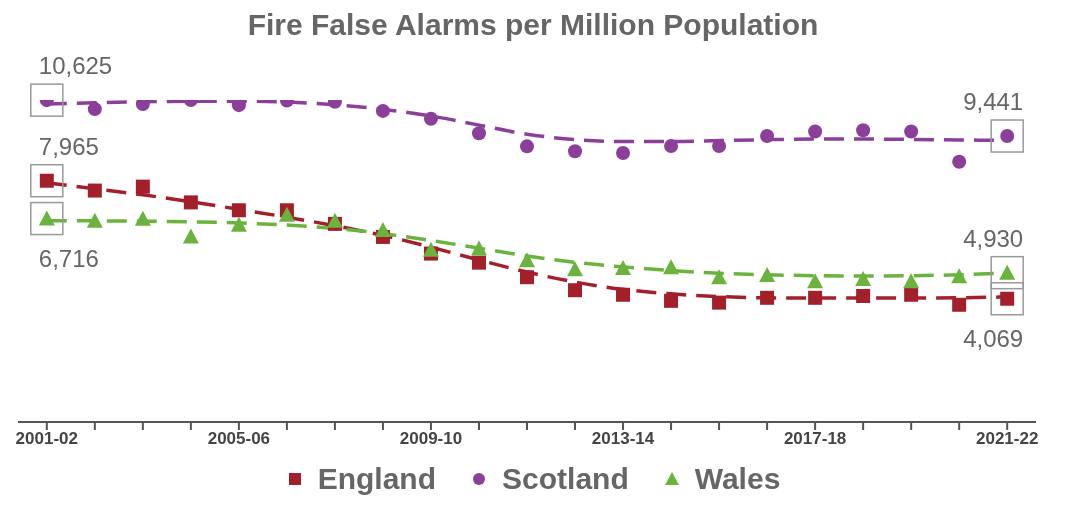 The height and width of the screenshot is (519, 1066). I want to click on data-label: 10,625, so click(75, 66).